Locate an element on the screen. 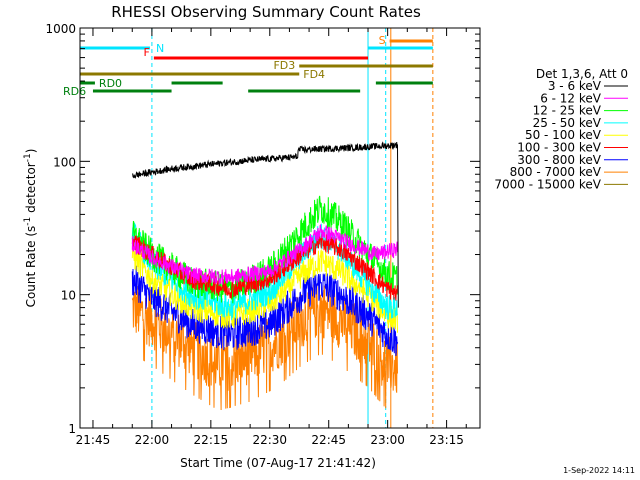  legend-label-12-25-kev: 12 - 25 keV is located at coordinates (567, 111).